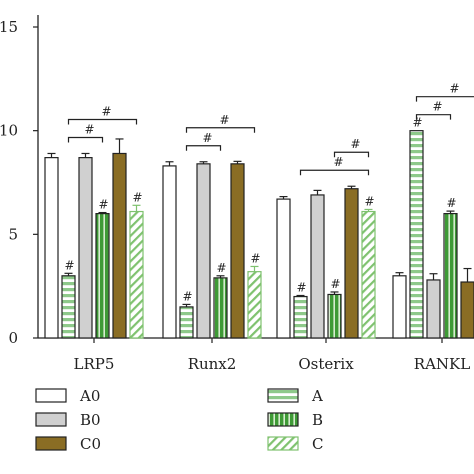 The image size is (474, 474). What do you see at coordinates (90, 444) in the screenshot?
I see `legend-label: C0` at bounding box center [90, 444].